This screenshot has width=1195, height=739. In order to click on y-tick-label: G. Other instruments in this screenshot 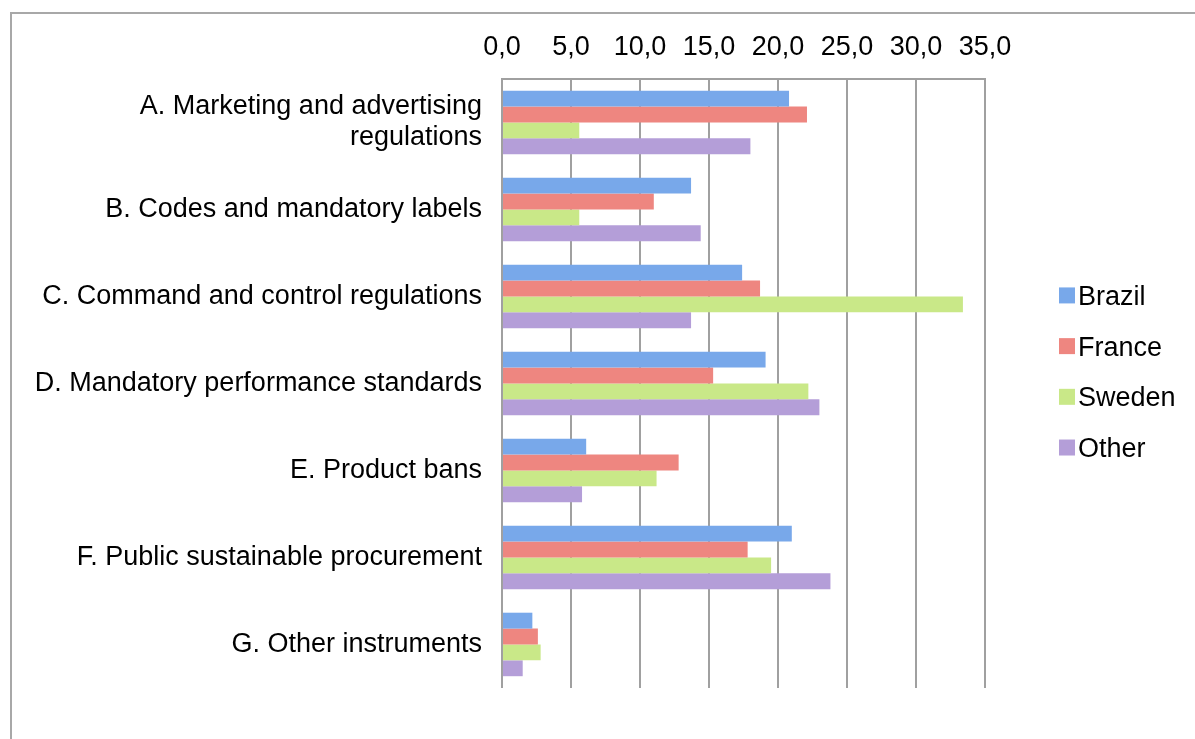, I will do `click(356, 642)`.